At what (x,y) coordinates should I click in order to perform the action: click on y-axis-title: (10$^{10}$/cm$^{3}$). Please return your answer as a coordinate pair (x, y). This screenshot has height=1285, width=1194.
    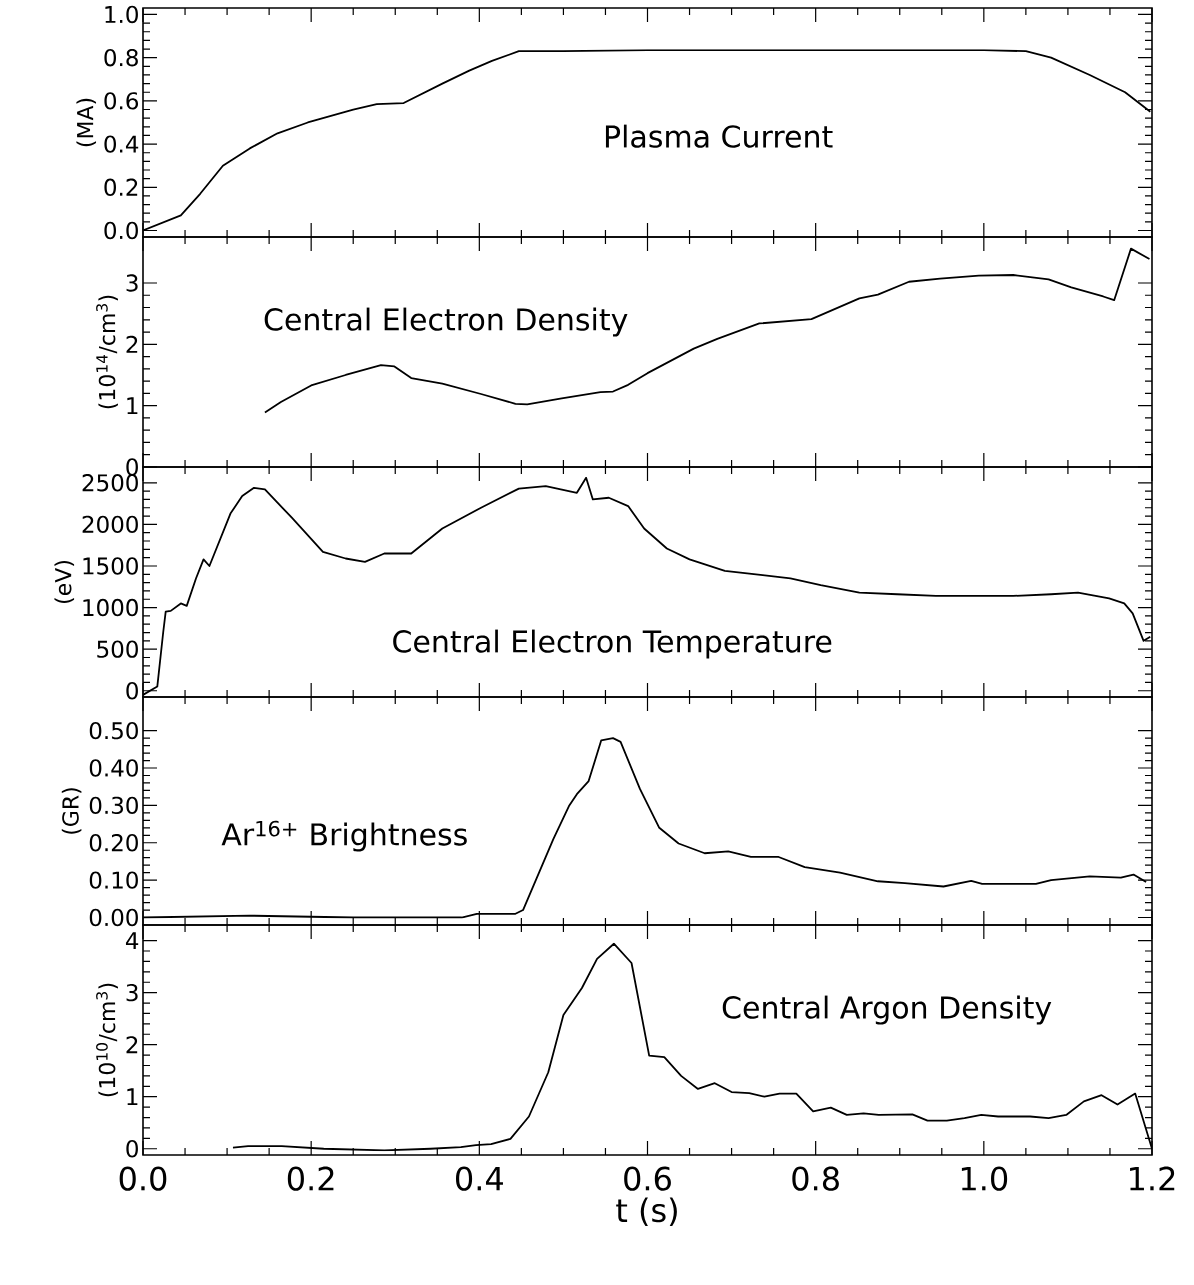
    Looking at the image, I should click on (107, 1040).